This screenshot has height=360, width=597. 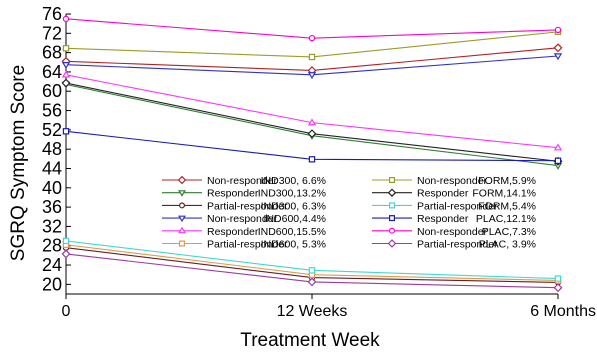 I want to click on legend-entry: Responder FORM,14.1%, so click(x=454, y=194).